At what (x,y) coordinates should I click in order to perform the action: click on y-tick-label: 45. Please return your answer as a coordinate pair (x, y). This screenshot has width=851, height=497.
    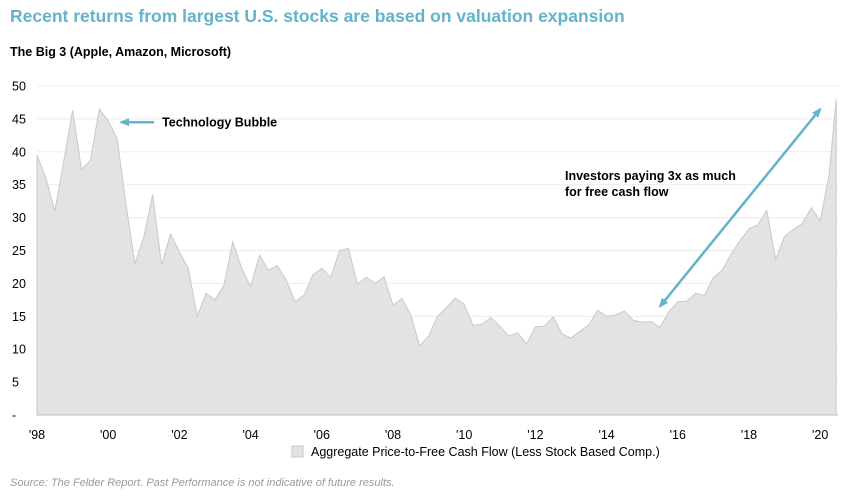
    Looking at the image, I should click on (19, 119).